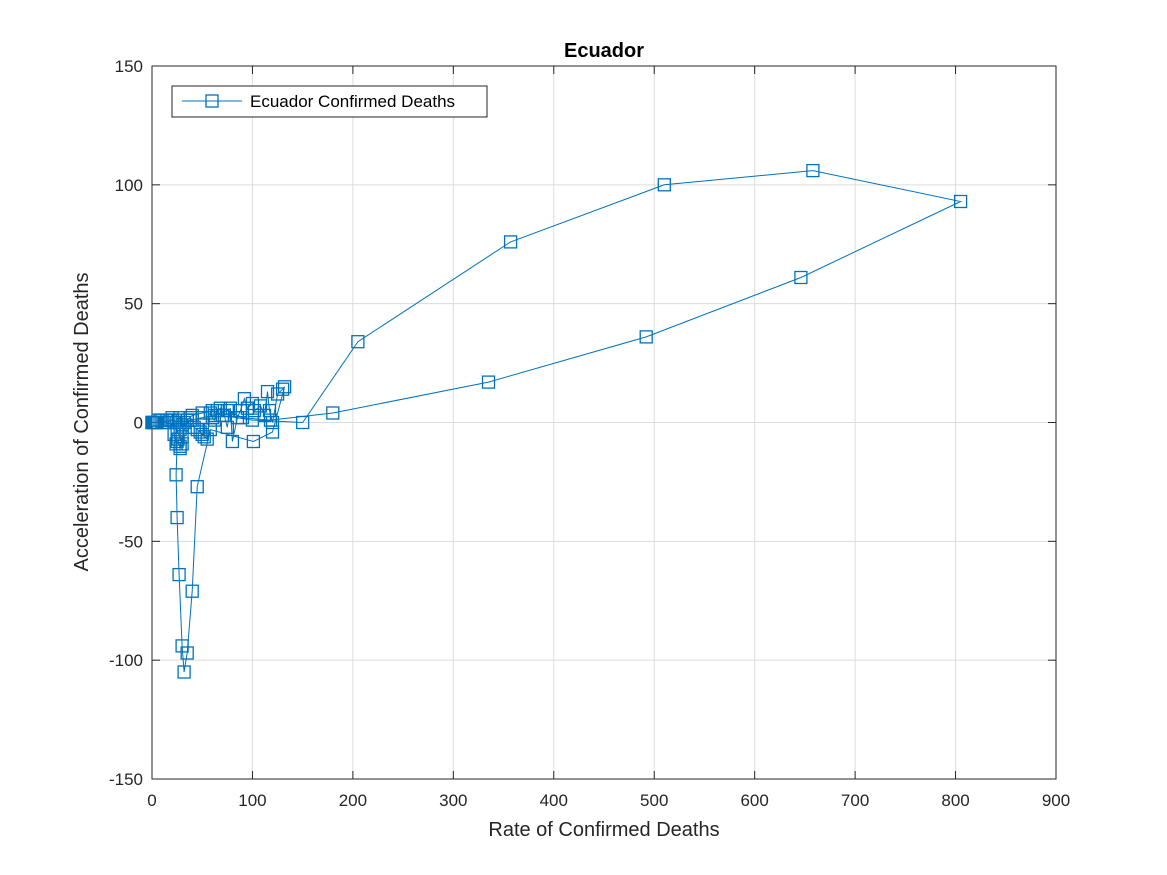 This screenshot has height=875, width=1167. I want to click on legend-label: Ecuador Confirmed Deaths, so click(352, 101).